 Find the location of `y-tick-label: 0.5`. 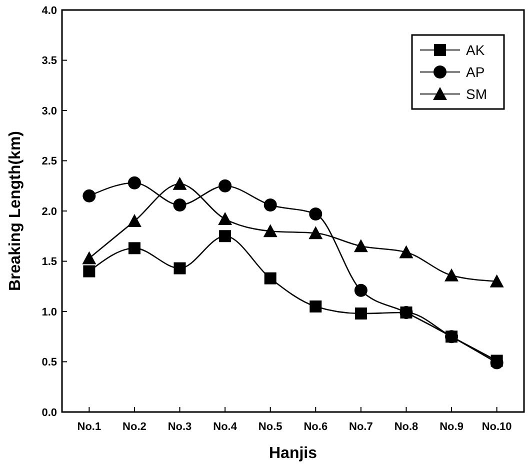

y-tick-label: 0.5 is located at coordinates (49, 362).